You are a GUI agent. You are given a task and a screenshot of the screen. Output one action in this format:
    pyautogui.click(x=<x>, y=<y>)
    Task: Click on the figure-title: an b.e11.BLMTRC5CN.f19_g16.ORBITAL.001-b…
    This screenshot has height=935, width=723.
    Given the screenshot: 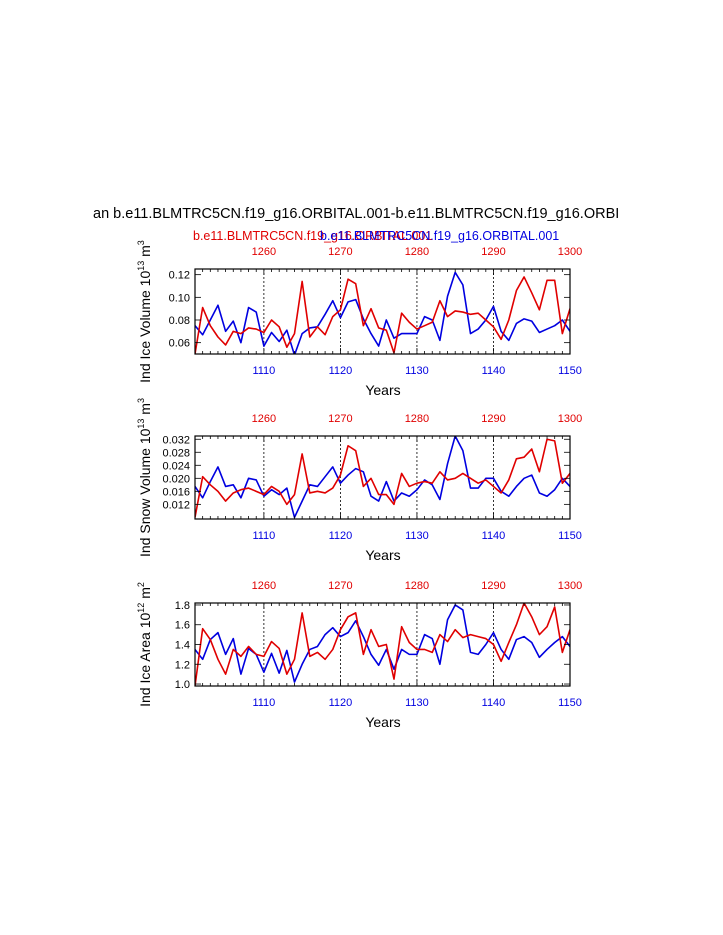 What is the action you would take?
    pyautogui.click(x=356, y=214)
    